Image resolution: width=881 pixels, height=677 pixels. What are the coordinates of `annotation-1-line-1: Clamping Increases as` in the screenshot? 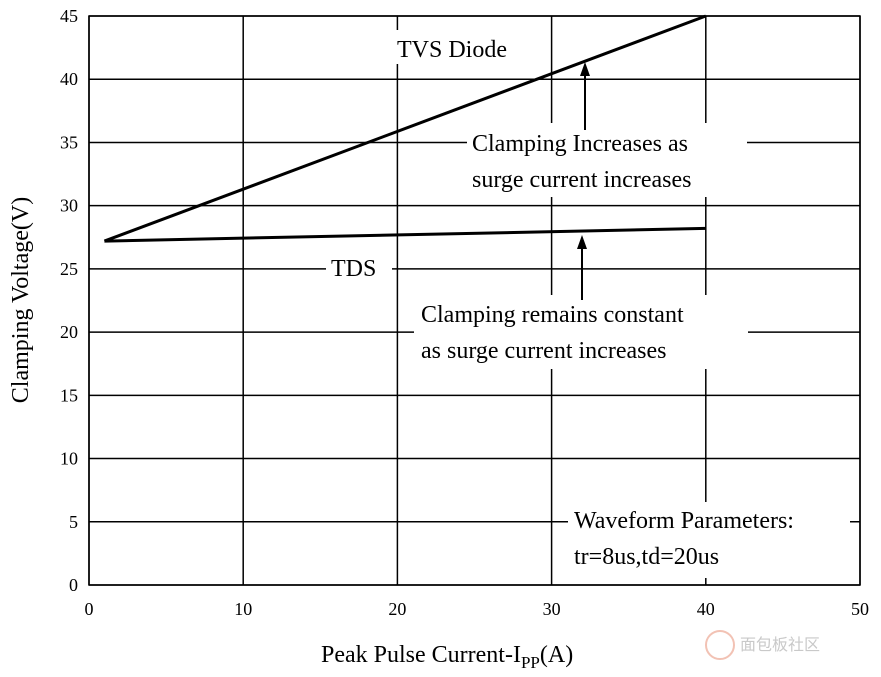 It's located at (580, 144).